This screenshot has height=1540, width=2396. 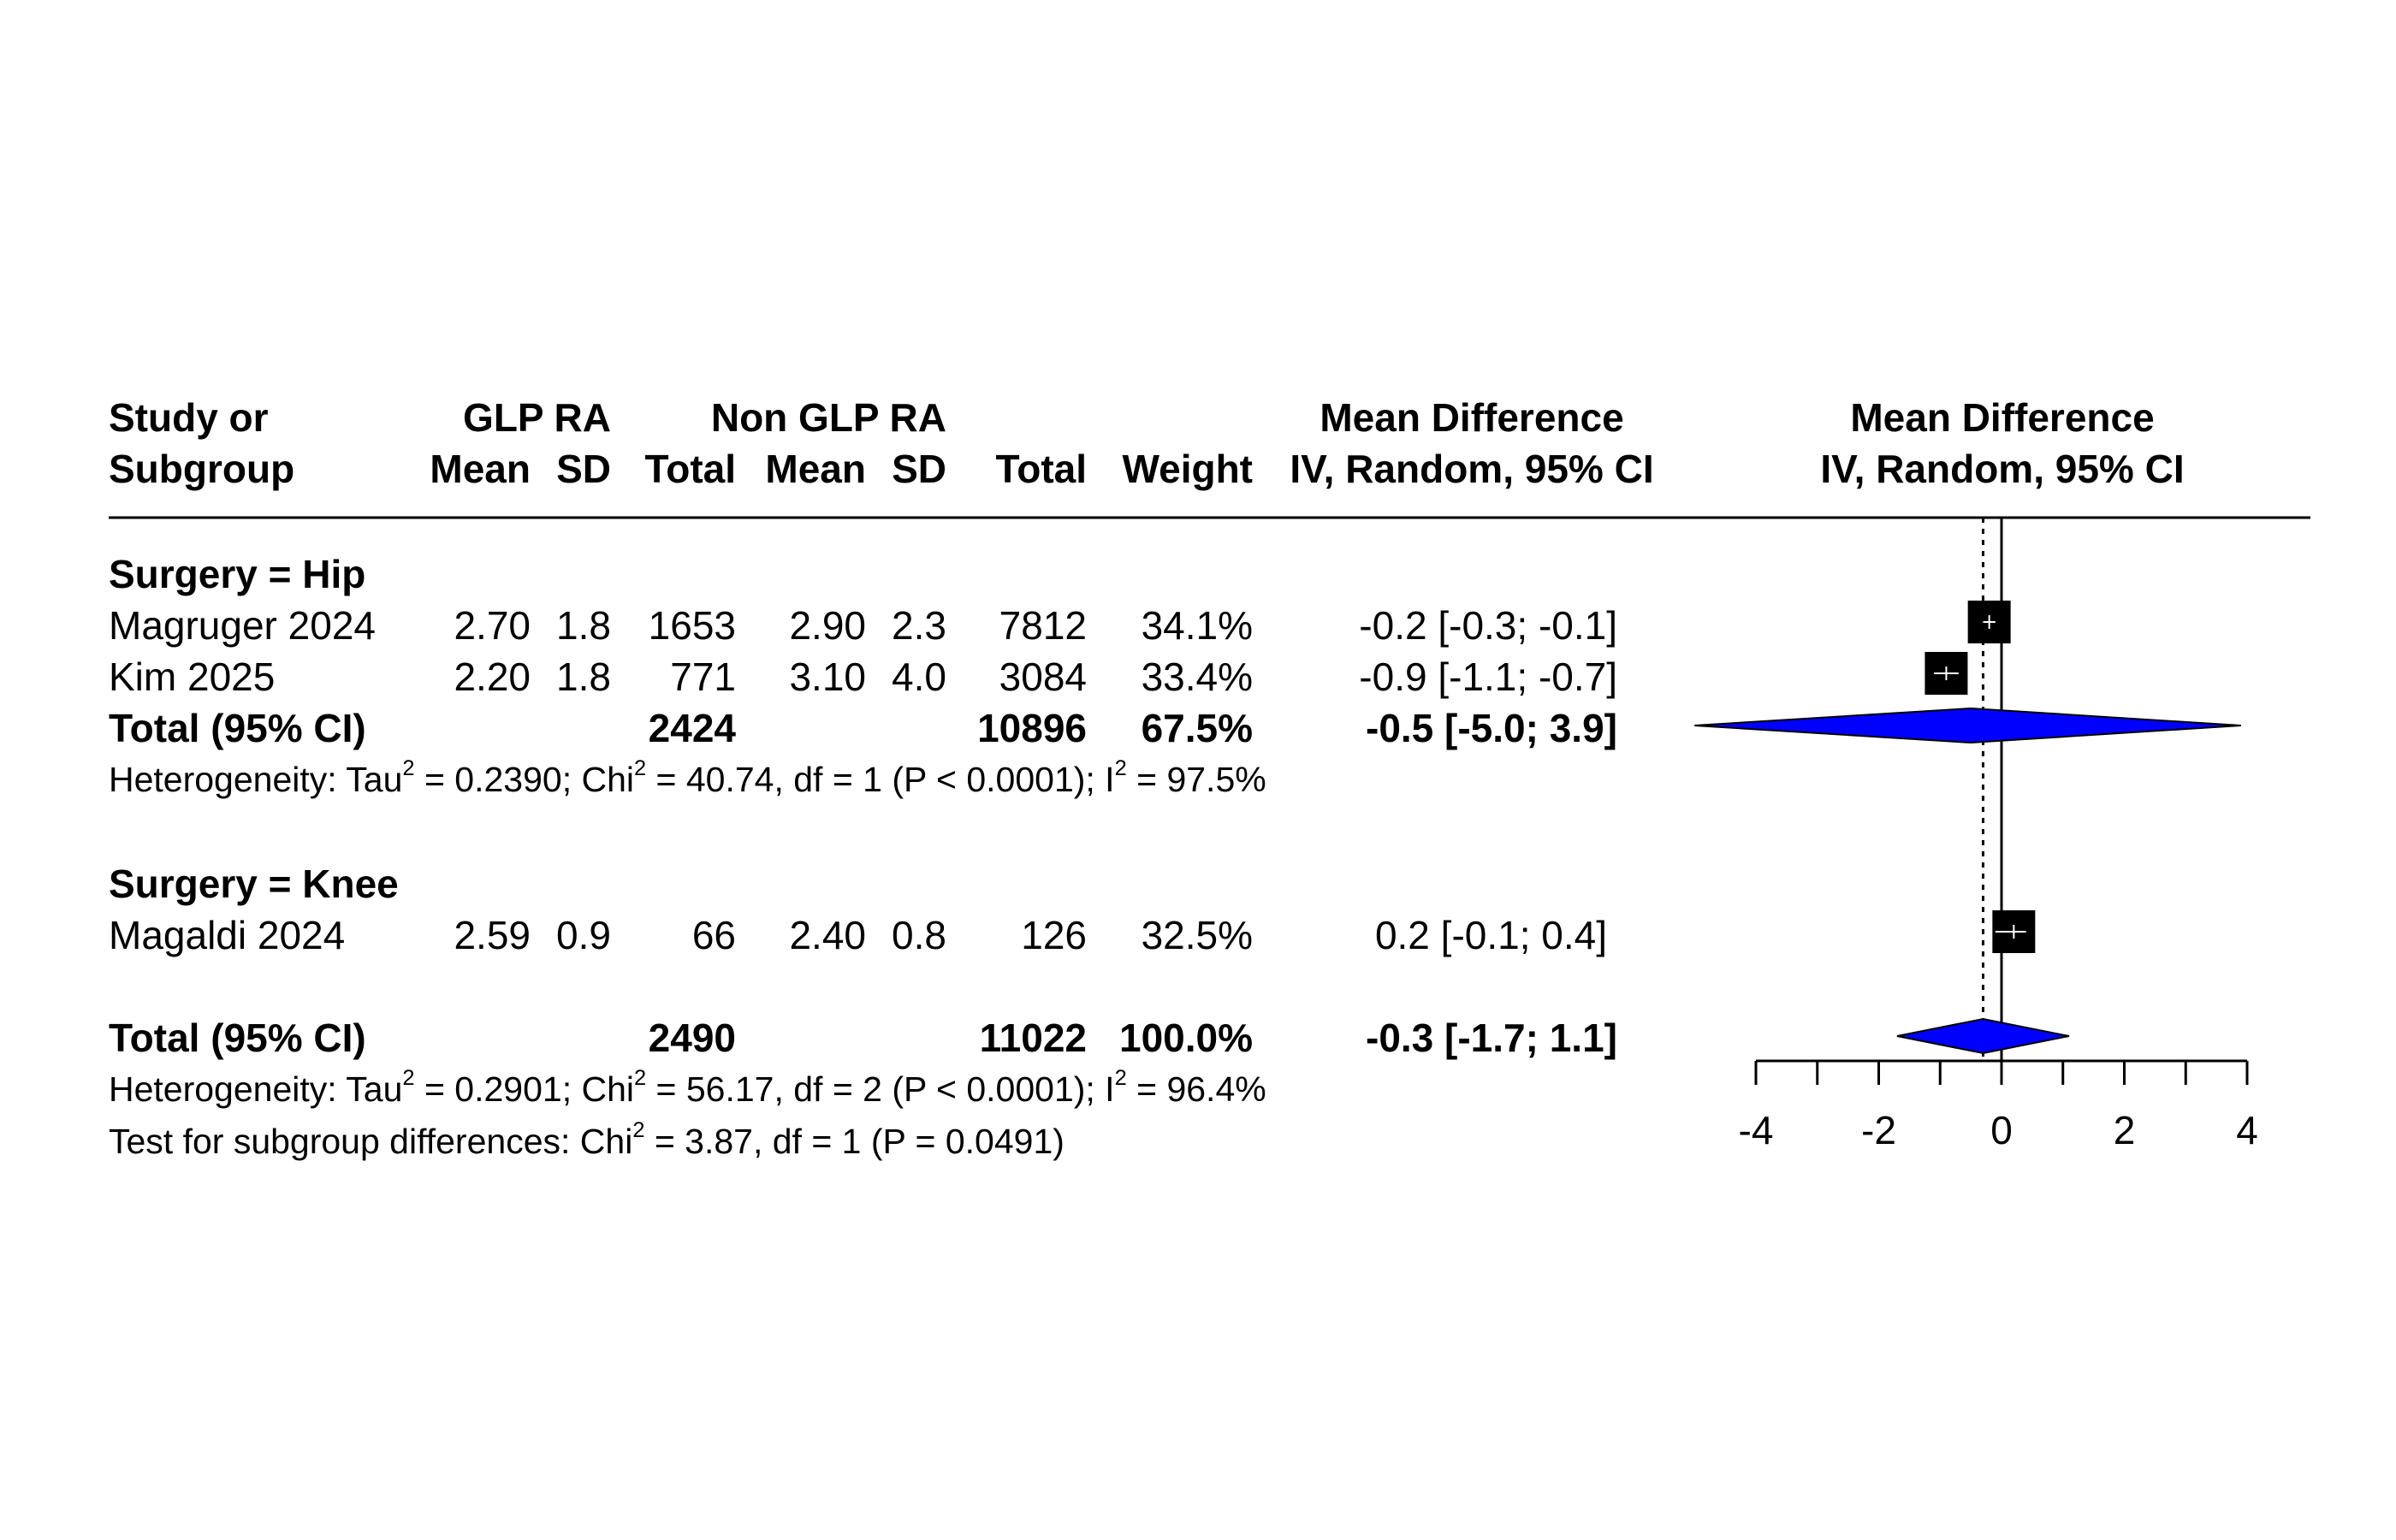 What do you see at coordinates (238, 574) in the screenshot?
I see `subgroup-label-hip: Surgery = Hip` at bounding box center [238, 574].